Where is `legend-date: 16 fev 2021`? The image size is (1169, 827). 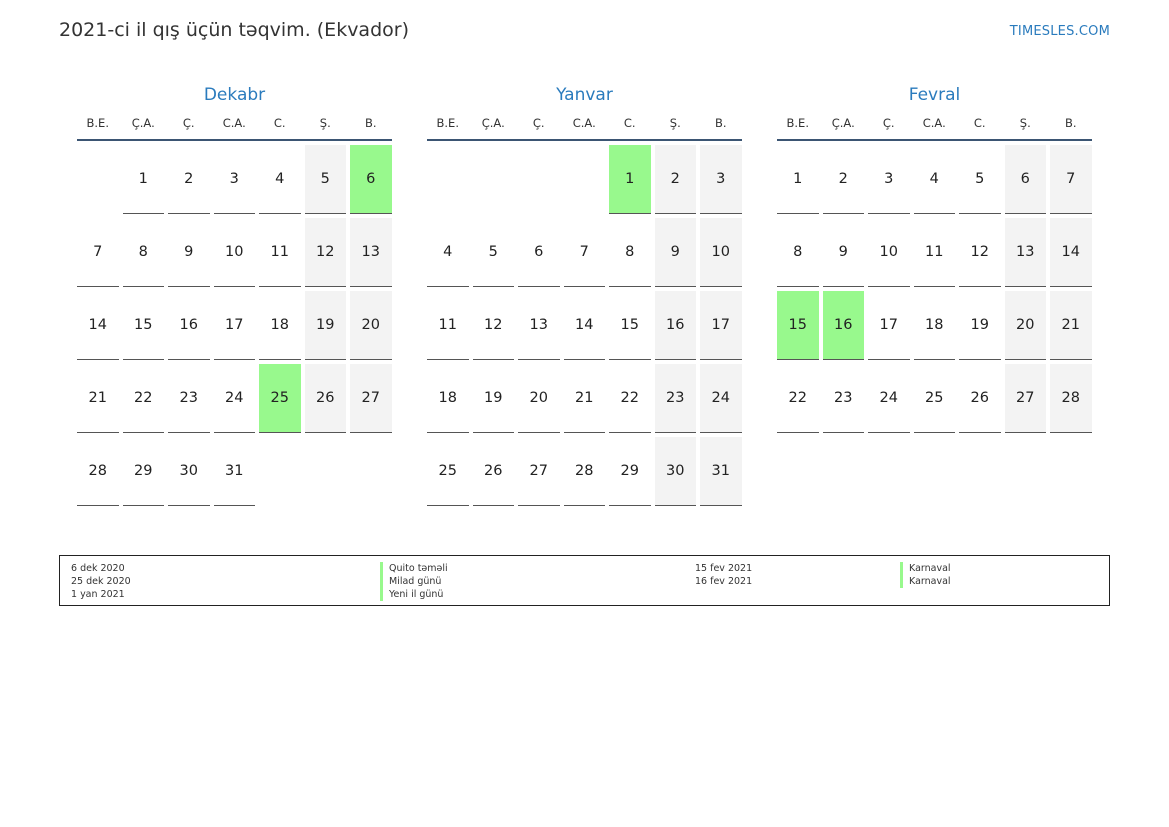
legend-date: 16 fev 2021 is located at coordinates (724, 581).